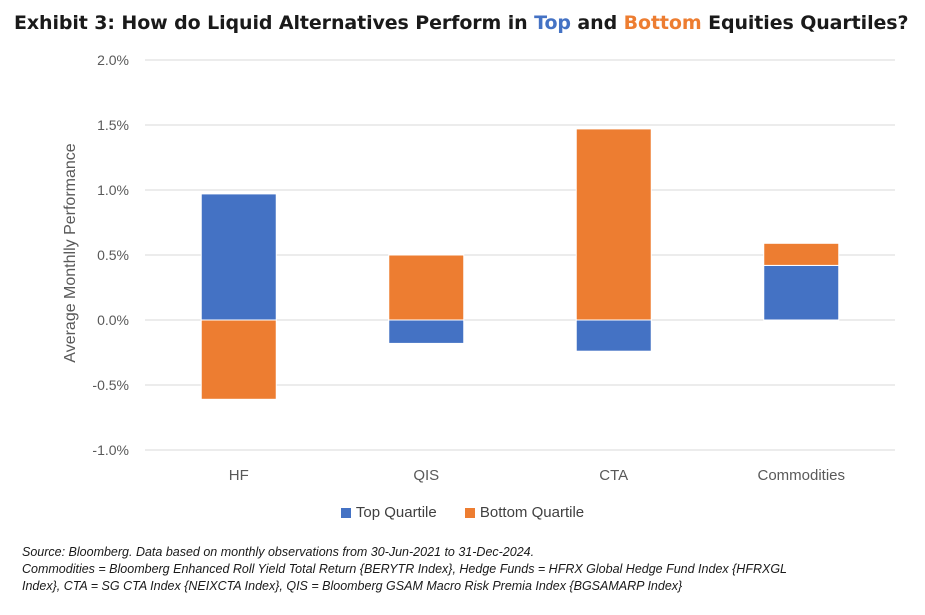 The width and height of the screenshot is (925, 615). Describe the element at coordinates (597, 23) in the screenshot. I see `title-middle: and` at that location.